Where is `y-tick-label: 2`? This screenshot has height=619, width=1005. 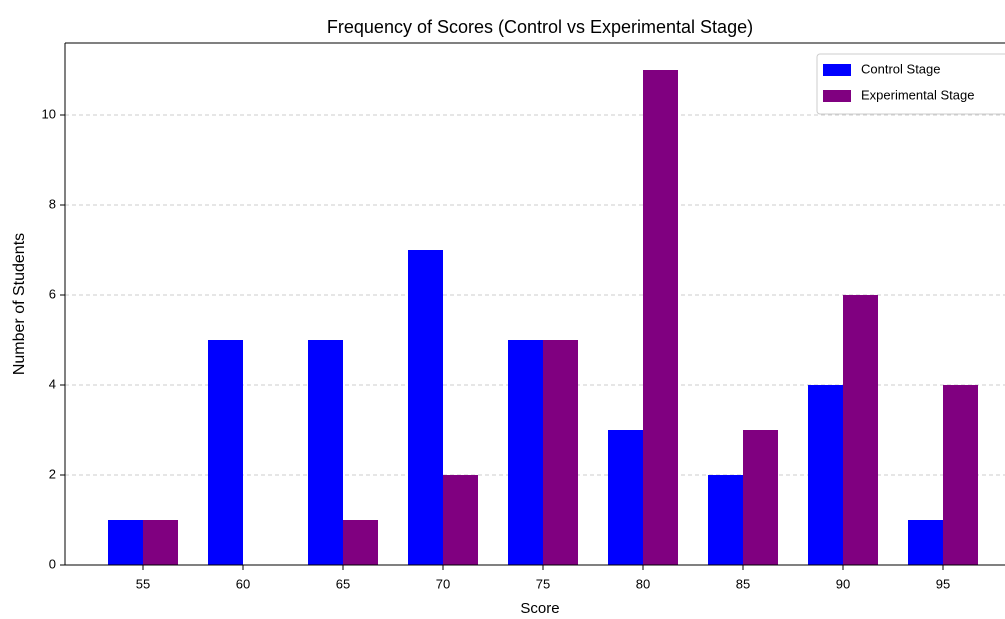
y-tick-label: 2 is located at coordinates (52, 473).